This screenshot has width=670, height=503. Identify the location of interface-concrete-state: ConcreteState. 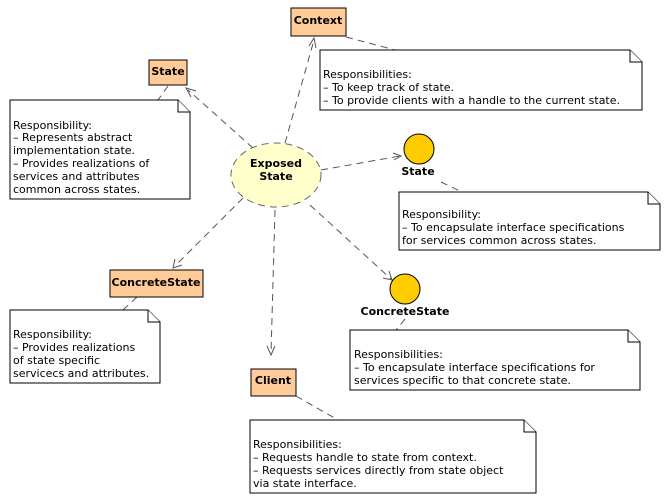
(405, 296).